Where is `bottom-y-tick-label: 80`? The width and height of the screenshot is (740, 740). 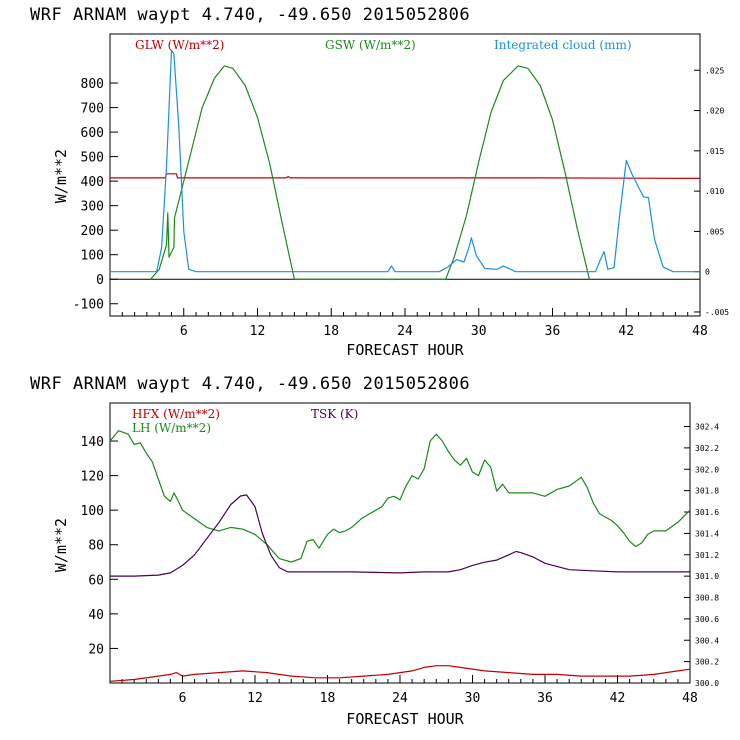
bottom-y-tick-label: 80 is located at coordinates (96, 546).